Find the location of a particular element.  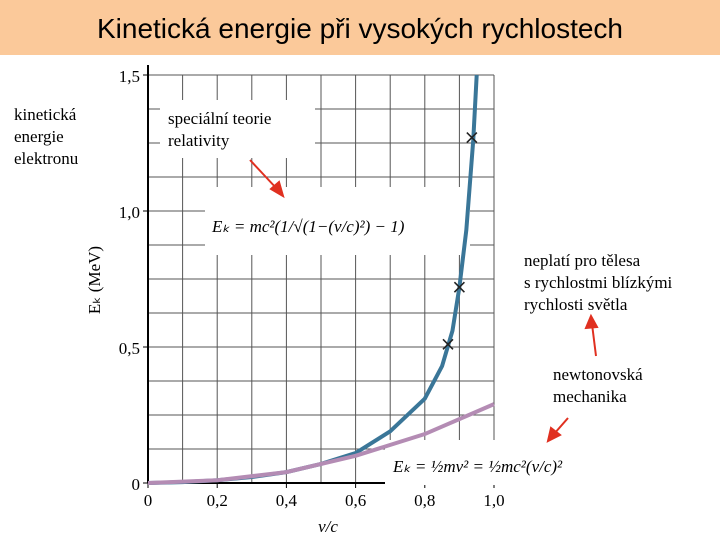

x-tick-label: 1,0 is located at coordinates (493, 500).